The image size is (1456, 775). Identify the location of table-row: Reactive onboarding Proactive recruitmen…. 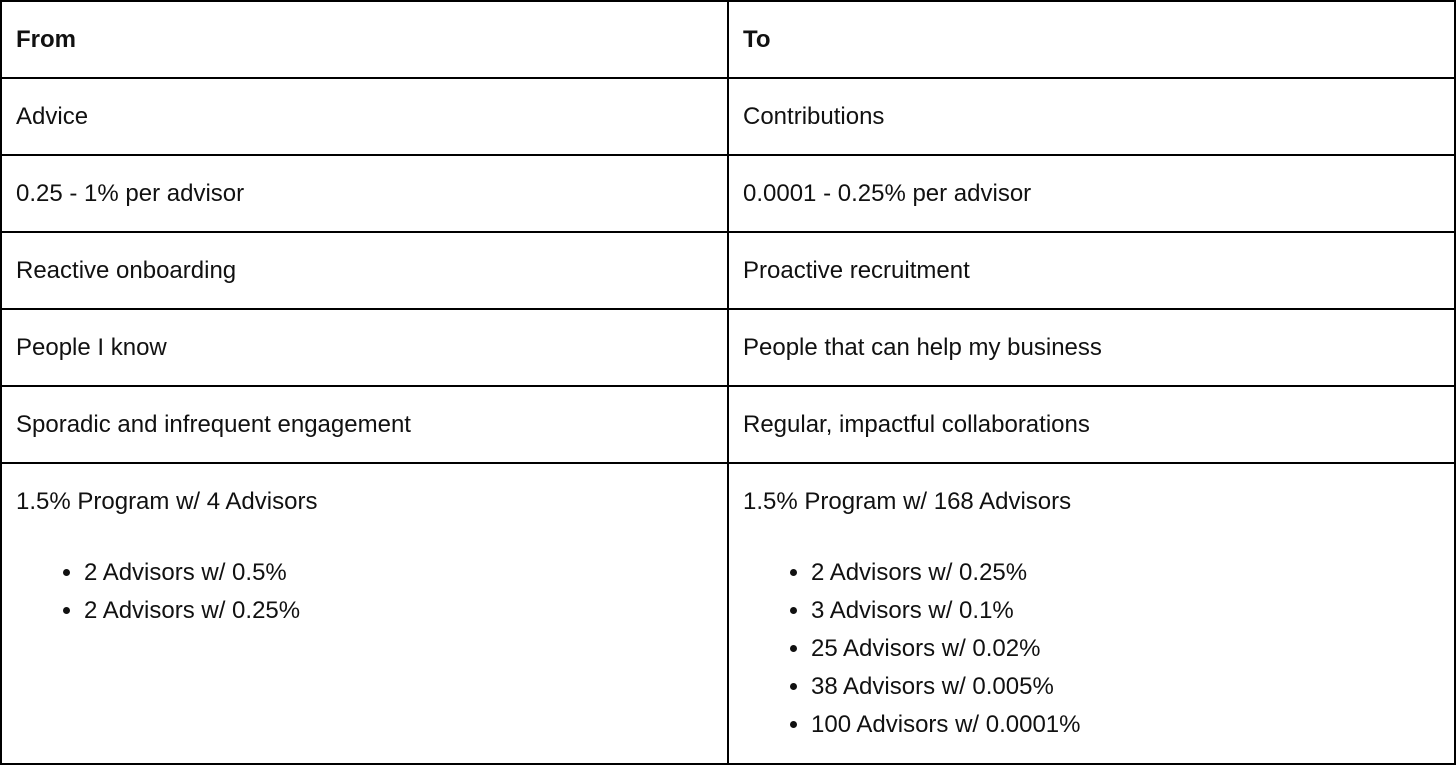
(728, 270).